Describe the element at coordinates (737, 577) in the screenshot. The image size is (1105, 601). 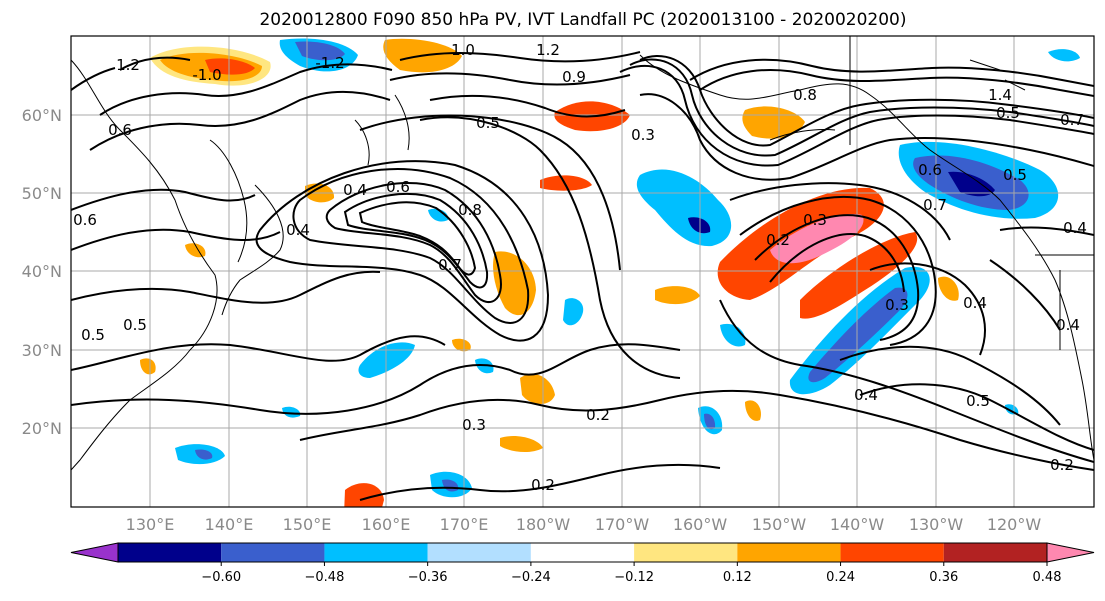
I see `colorbar-tick-label: 0.12` at that location.